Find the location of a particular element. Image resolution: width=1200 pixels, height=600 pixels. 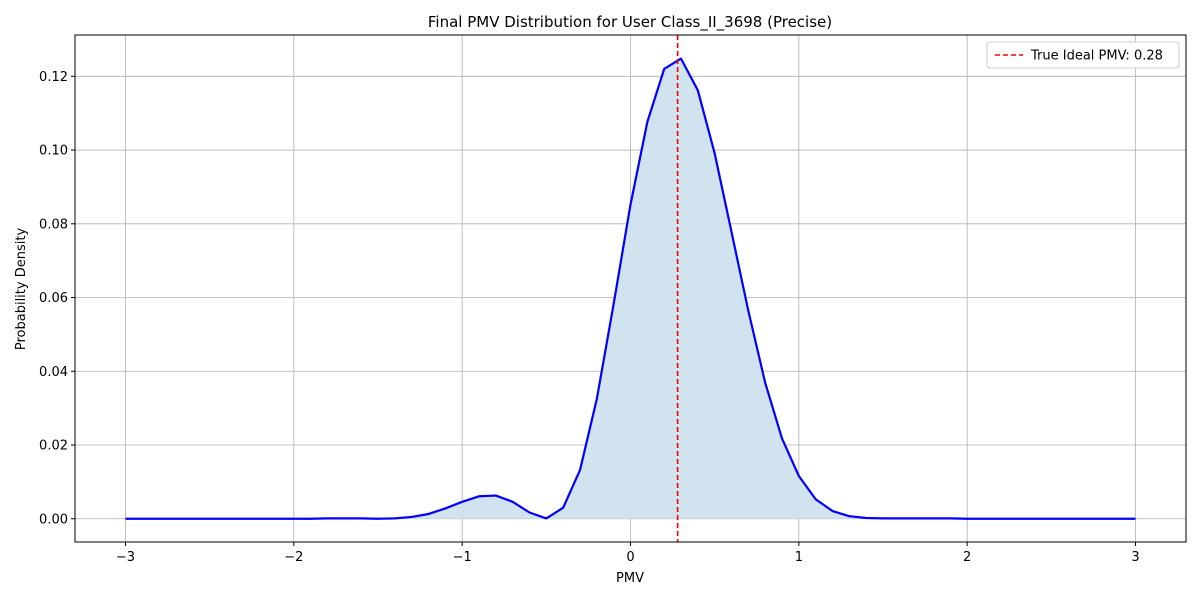

y-axis: 0.00 0.02 0.04 0.06 0.08 0.10 0.12 is located at coordinates (57, 298).